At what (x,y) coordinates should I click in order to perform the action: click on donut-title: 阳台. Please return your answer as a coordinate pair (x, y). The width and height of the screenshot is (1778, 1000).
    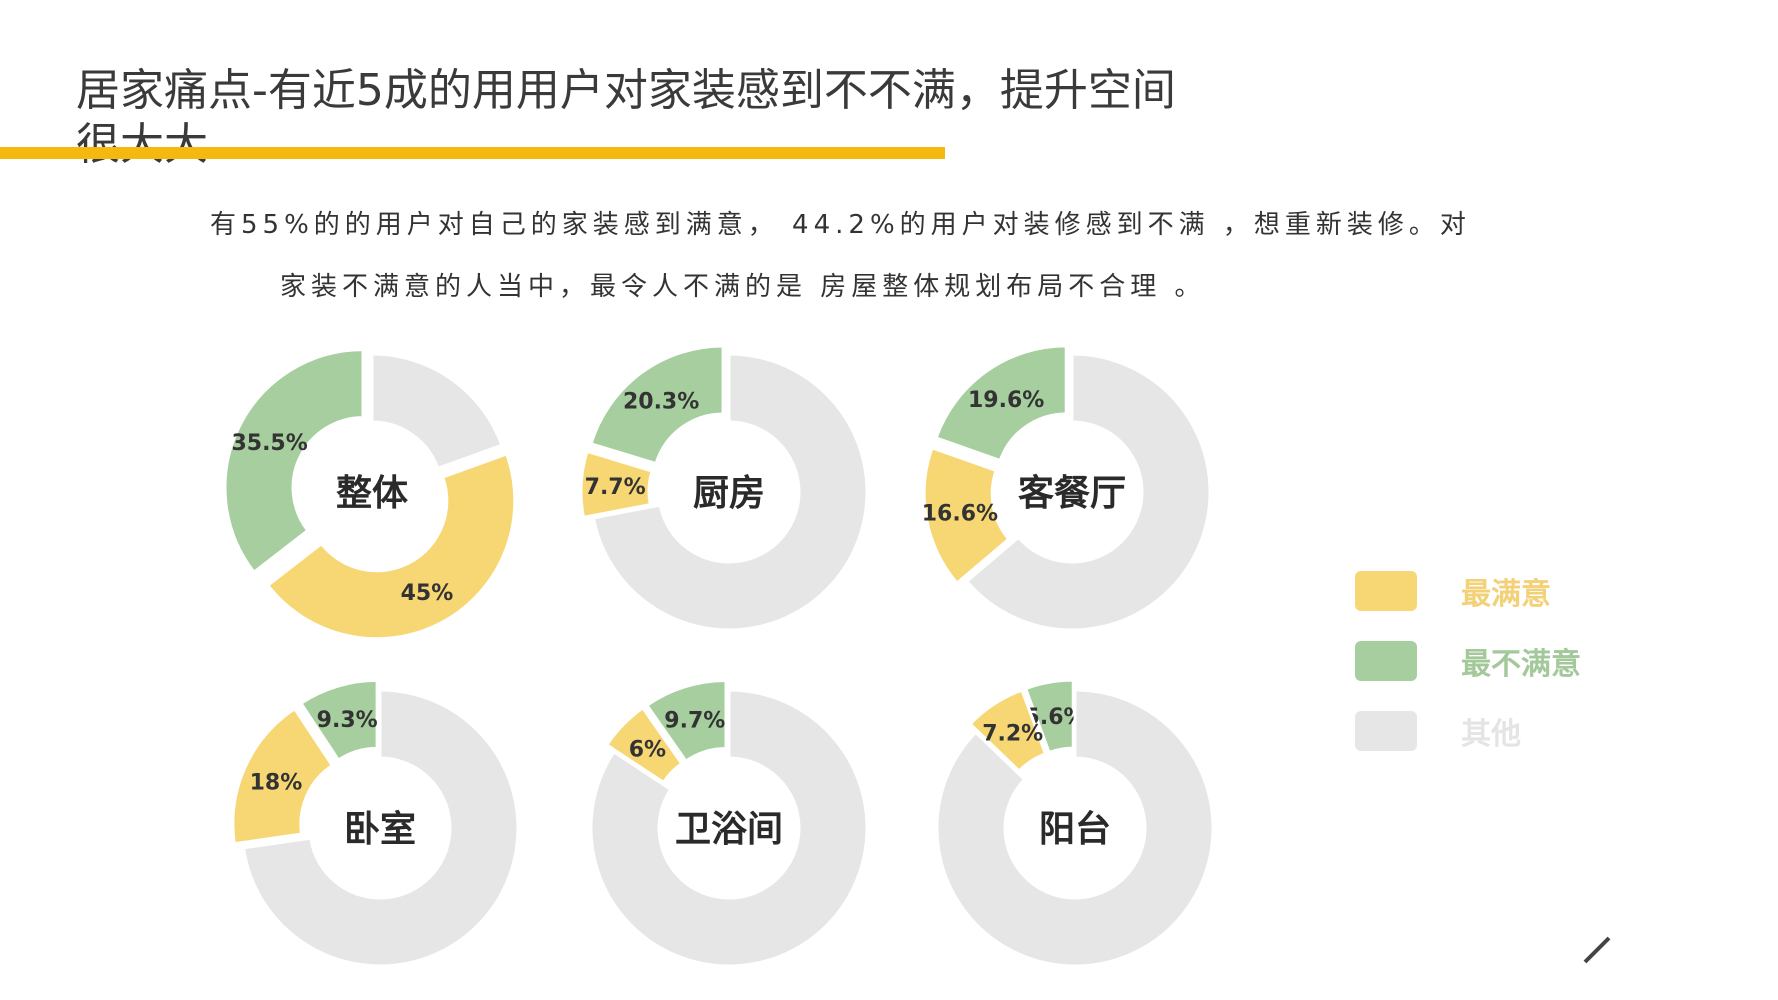
    Looking at the image, I should click on (1075, 829).